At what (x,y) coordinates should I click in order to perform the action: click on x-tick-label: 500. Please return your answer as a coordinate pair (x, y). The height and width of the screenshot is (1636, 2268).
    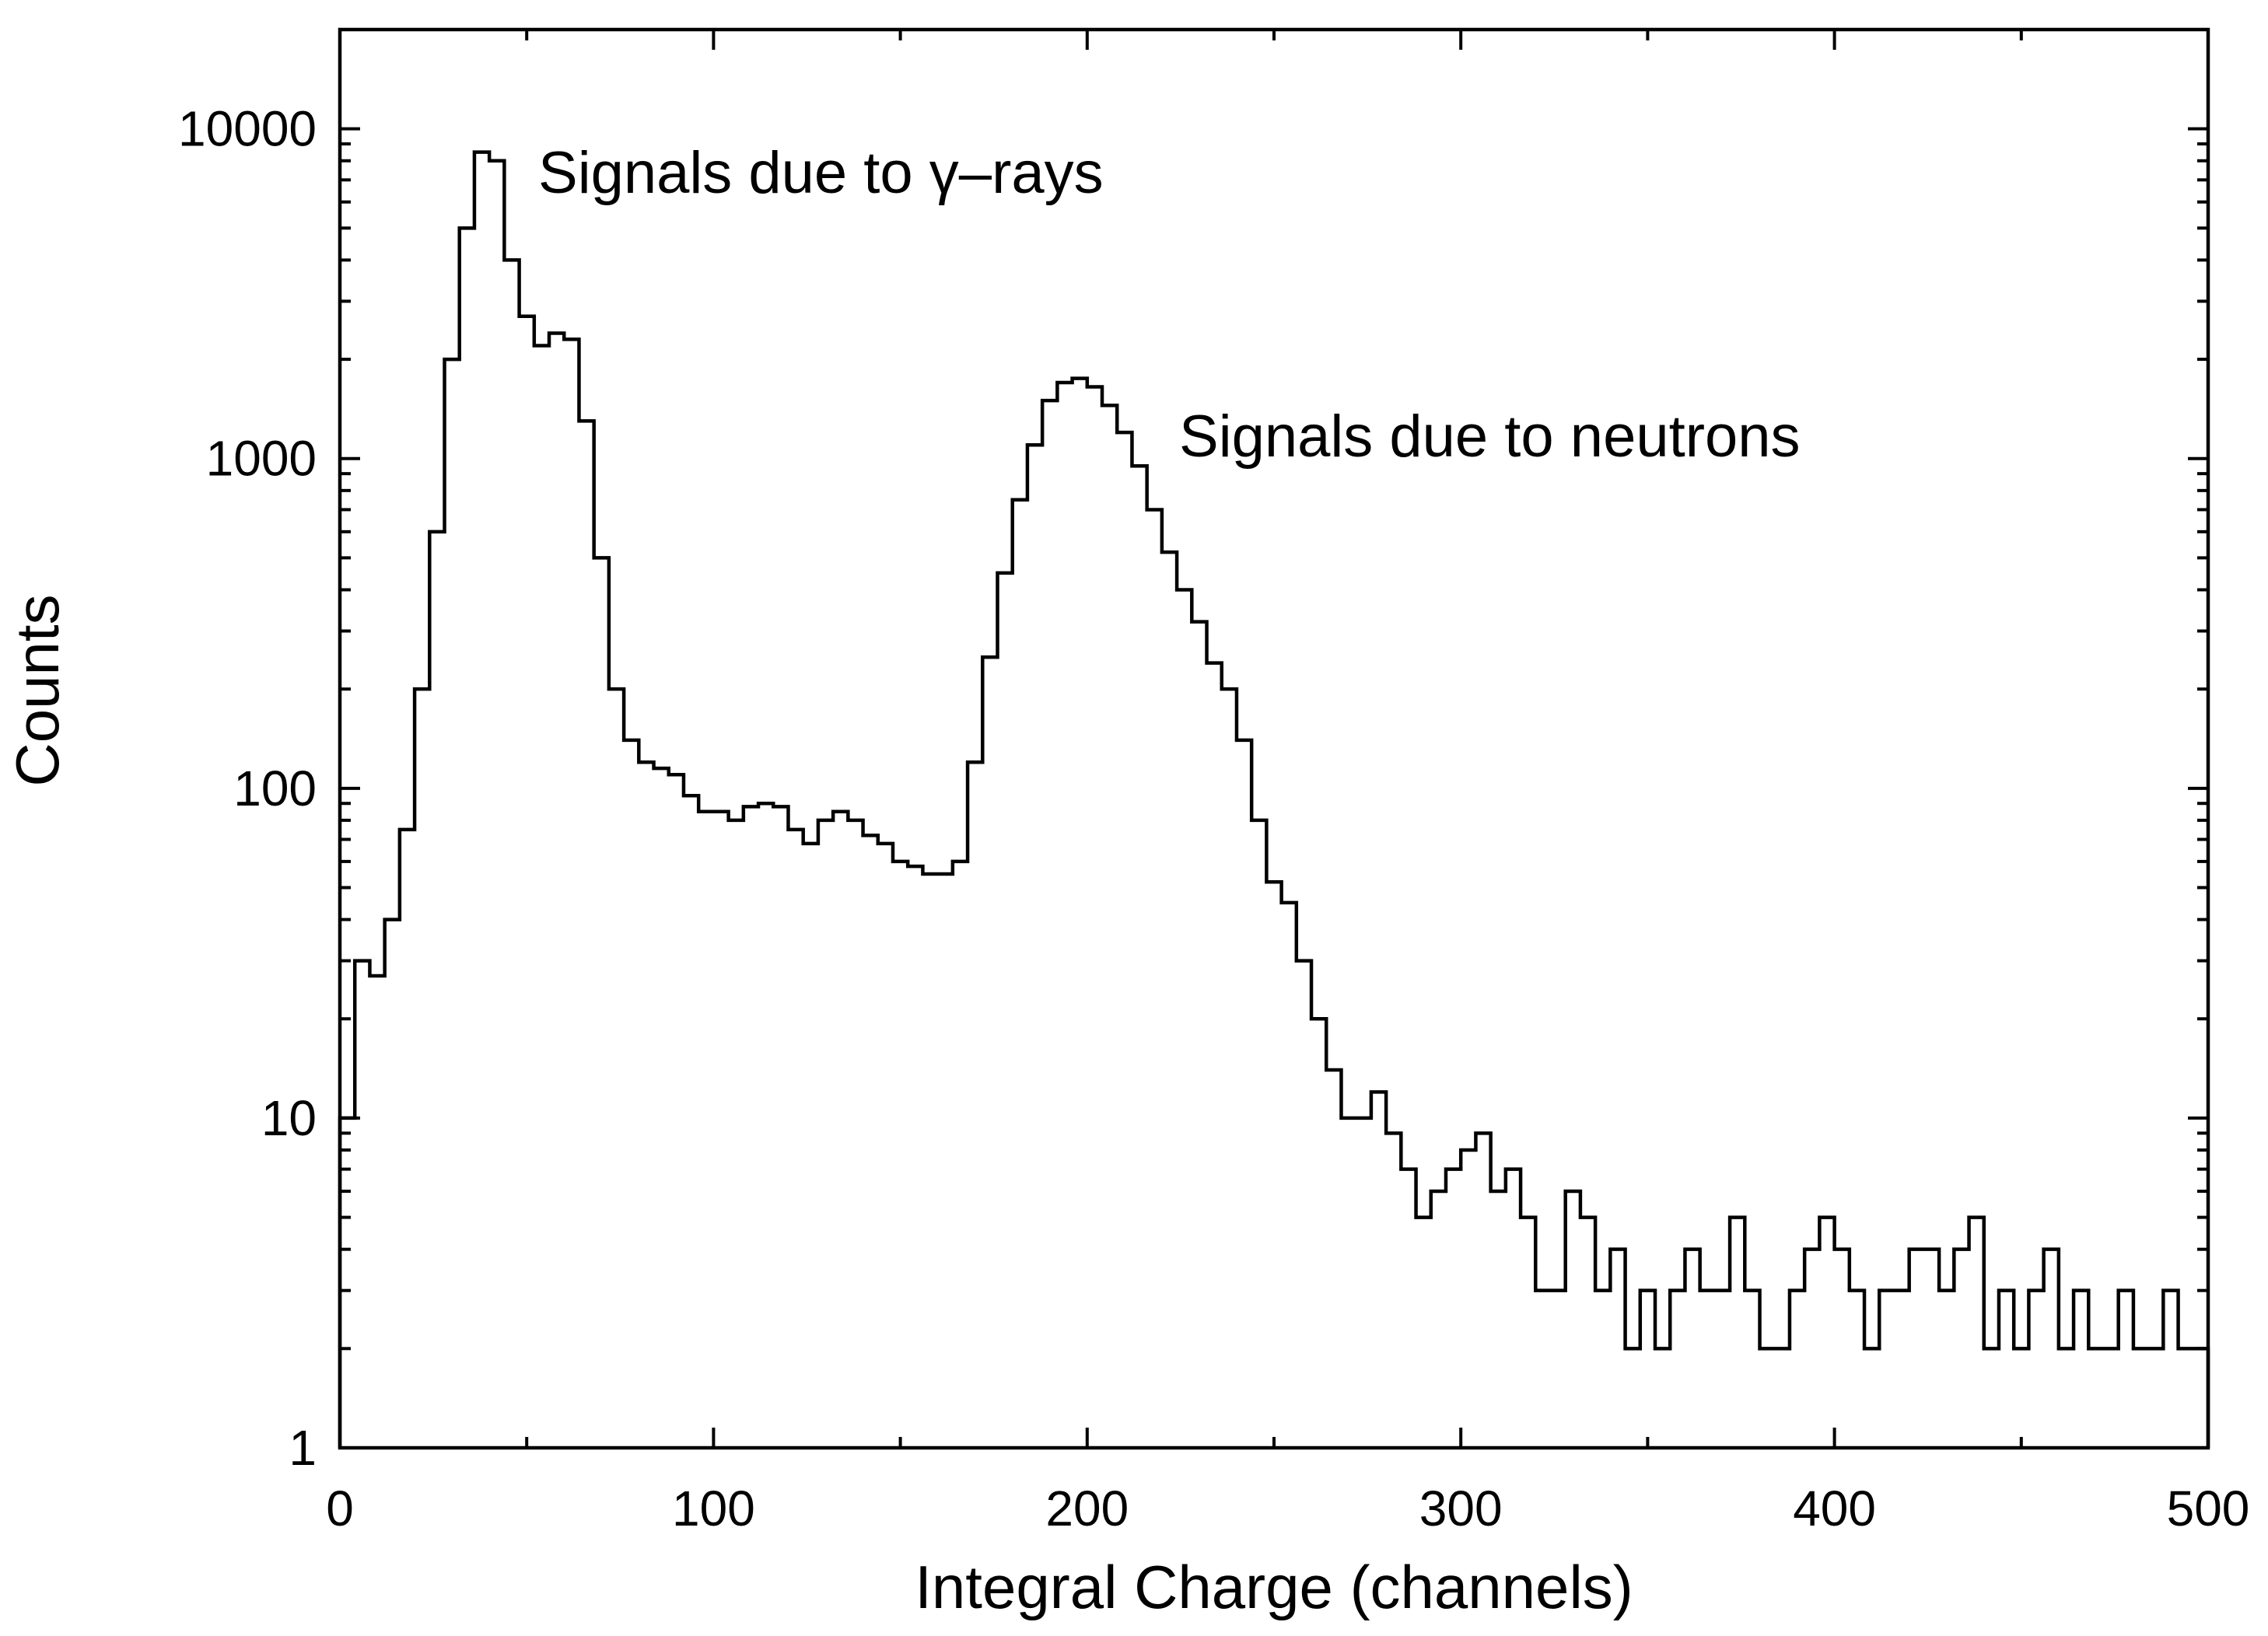
    Looking at the image, I should click on (2208, 1508).